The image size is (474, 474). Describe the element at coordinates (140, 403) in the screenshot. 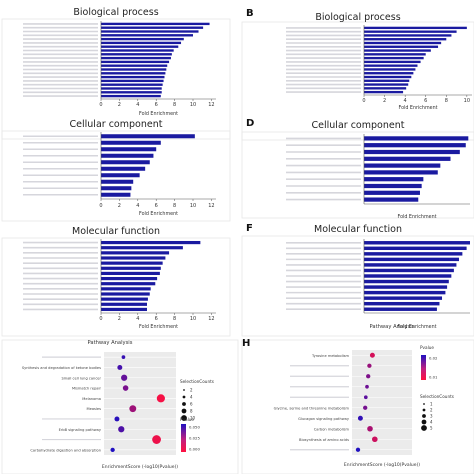

I see `plot-background` at that location.